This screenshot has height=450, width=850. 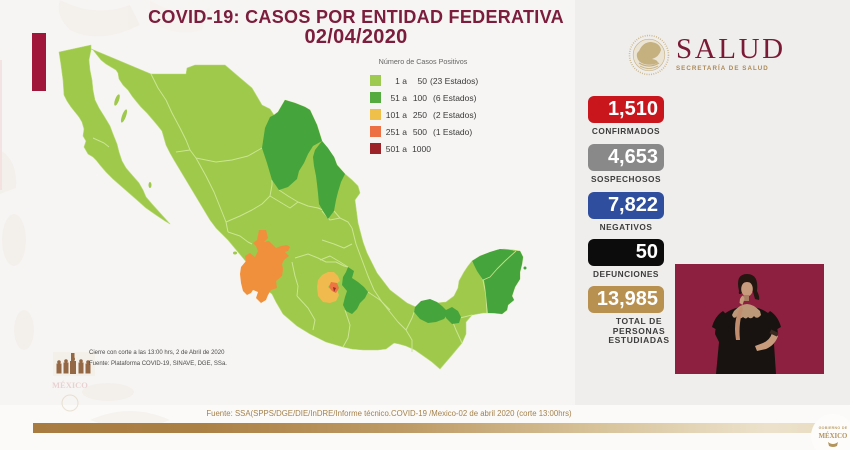 What do you see at coordinates (833, 428) in the screenshot?
I see `svg-text: GOBIERNO DE` at bounding box center [833, 428].